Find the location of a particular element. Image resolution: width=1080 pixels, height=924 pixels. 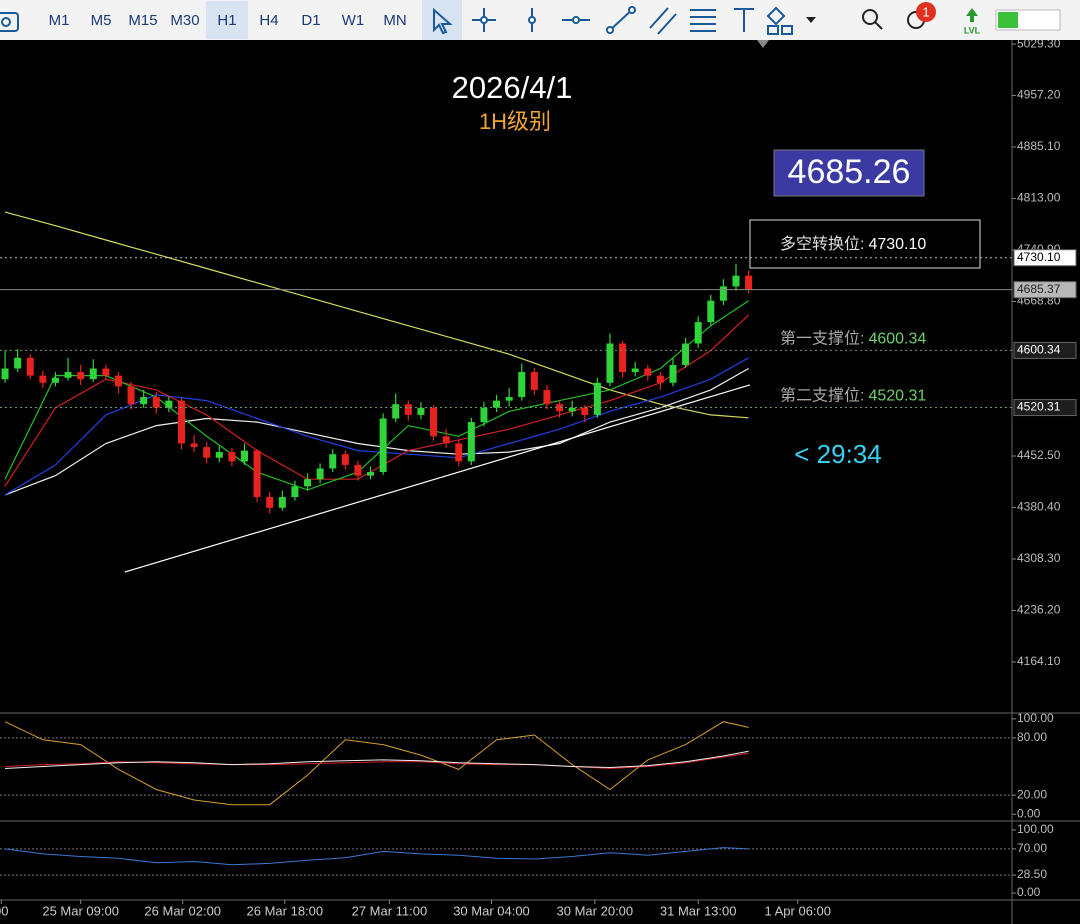

x-tick-label: 26 Mar 02:00 is located at coordinates (182, 910).